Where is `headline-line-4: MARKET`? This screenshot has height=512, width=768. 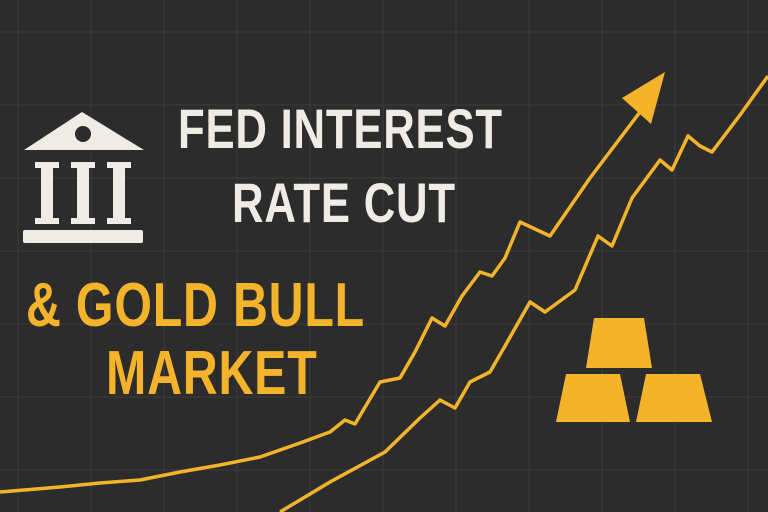
headline-line-4: MARKET is located at coordinates (212, 373).